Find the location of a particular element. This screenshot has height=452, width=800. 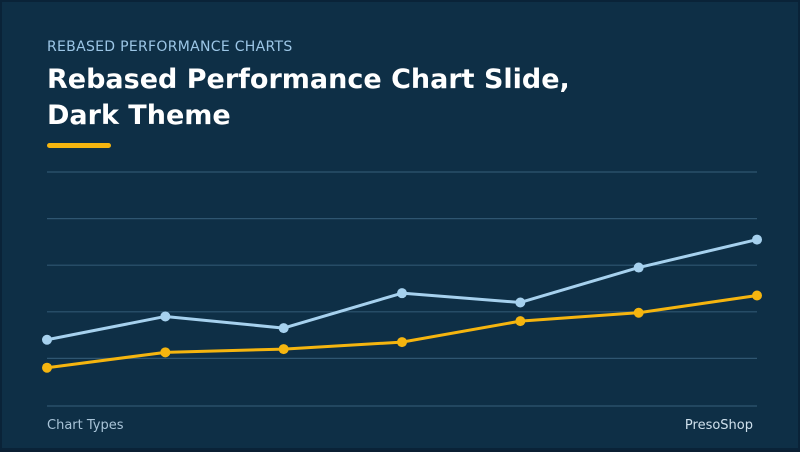

footer-brand: PresoShop is located at coordinates (718, 425).